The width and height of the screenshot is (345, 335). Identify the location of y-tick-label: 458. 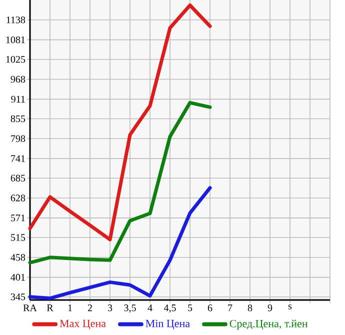
(18, 257).